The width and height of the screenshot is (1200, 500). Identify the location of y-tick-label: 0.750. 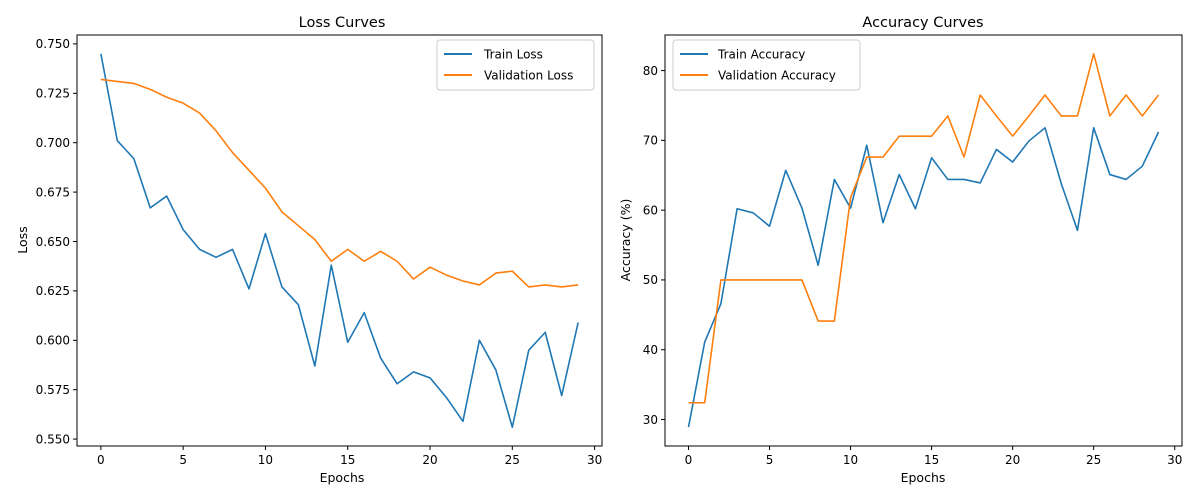
(53, 44).